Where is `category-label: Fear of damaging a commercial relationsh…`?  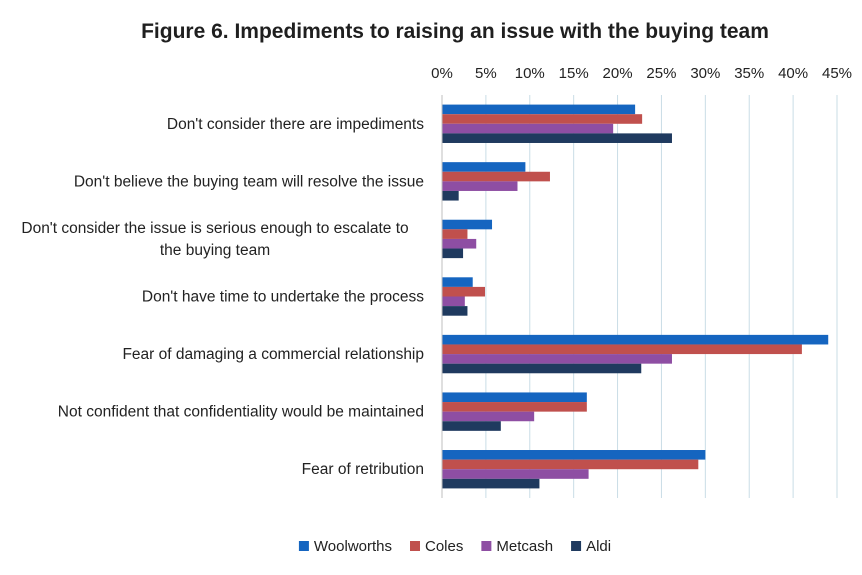
category-label: Fear of damaging a commercial relationsh… is located at coordinates (273, 354).